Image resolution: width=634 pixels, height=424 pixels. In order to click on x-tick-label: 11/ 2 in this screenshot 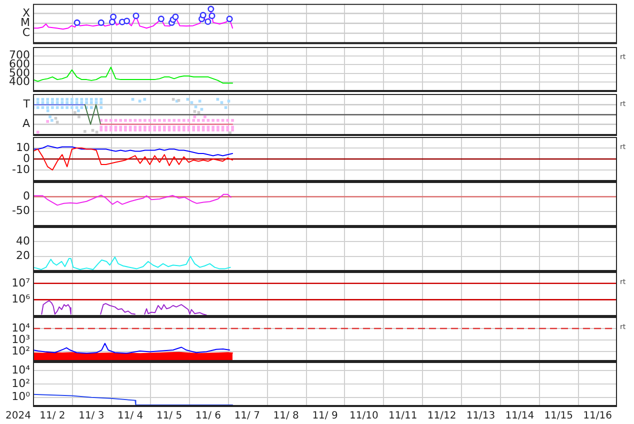, I will do `click(53, 416)`.